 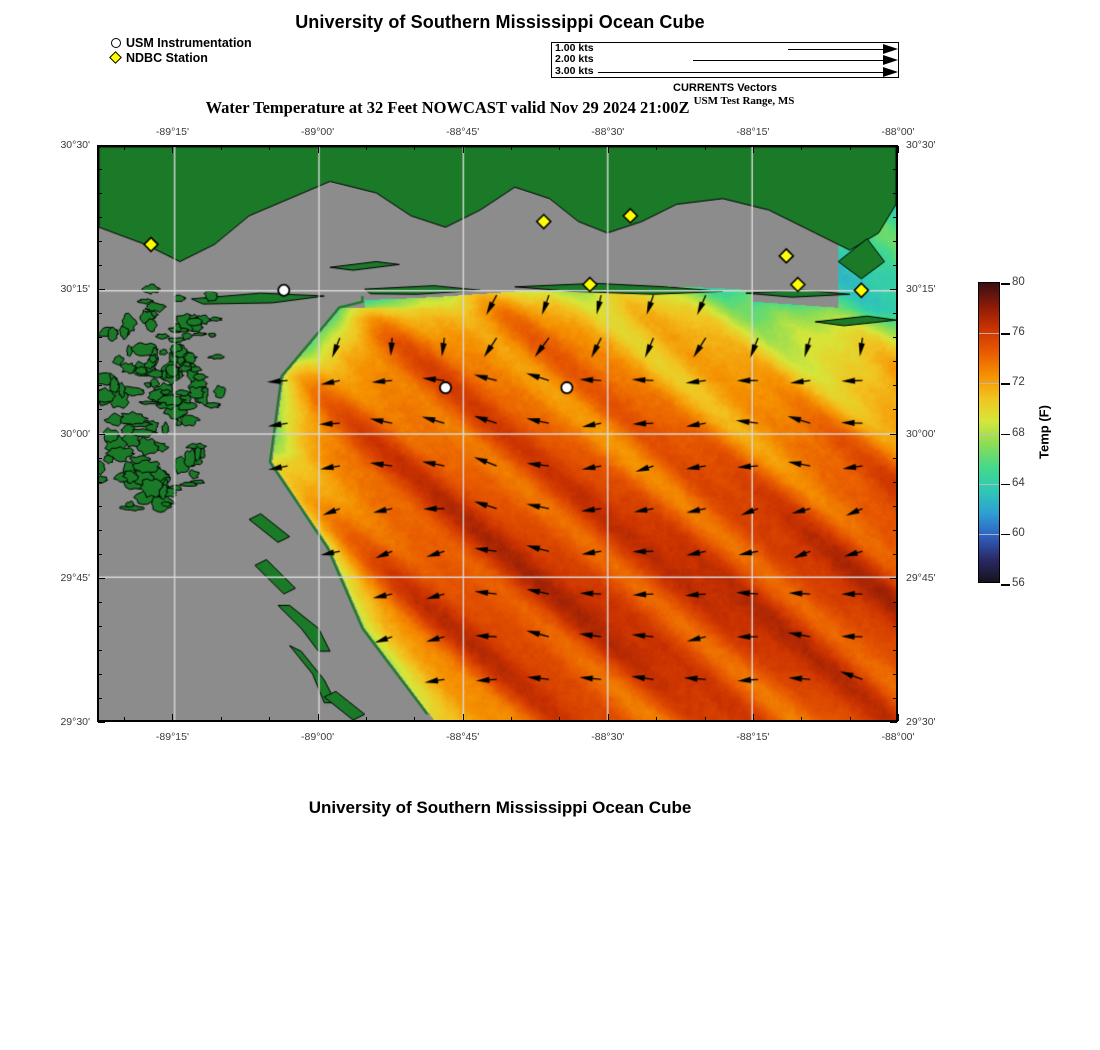 I want to click on colorbar-tick-label: 60, so click(x=1018, y=532).